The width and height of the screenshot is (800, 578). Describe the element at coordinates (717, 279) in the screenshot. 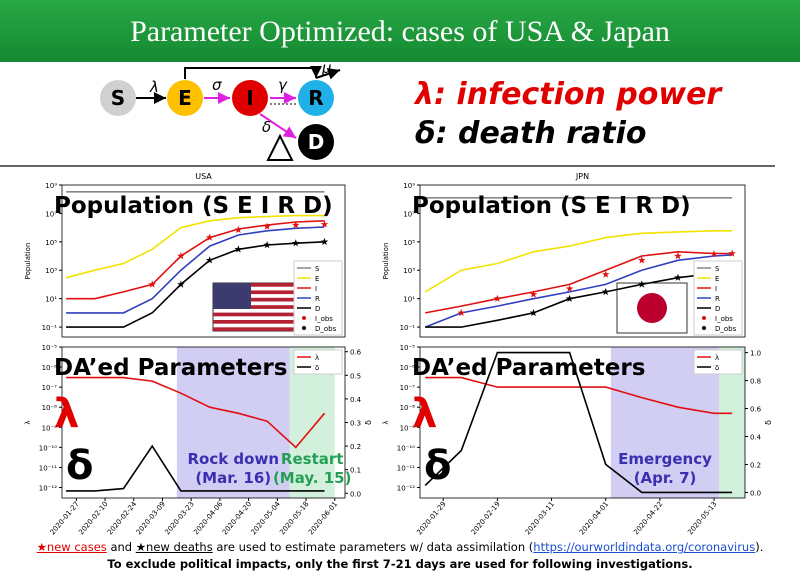

I see `legend-label: E` at that location.